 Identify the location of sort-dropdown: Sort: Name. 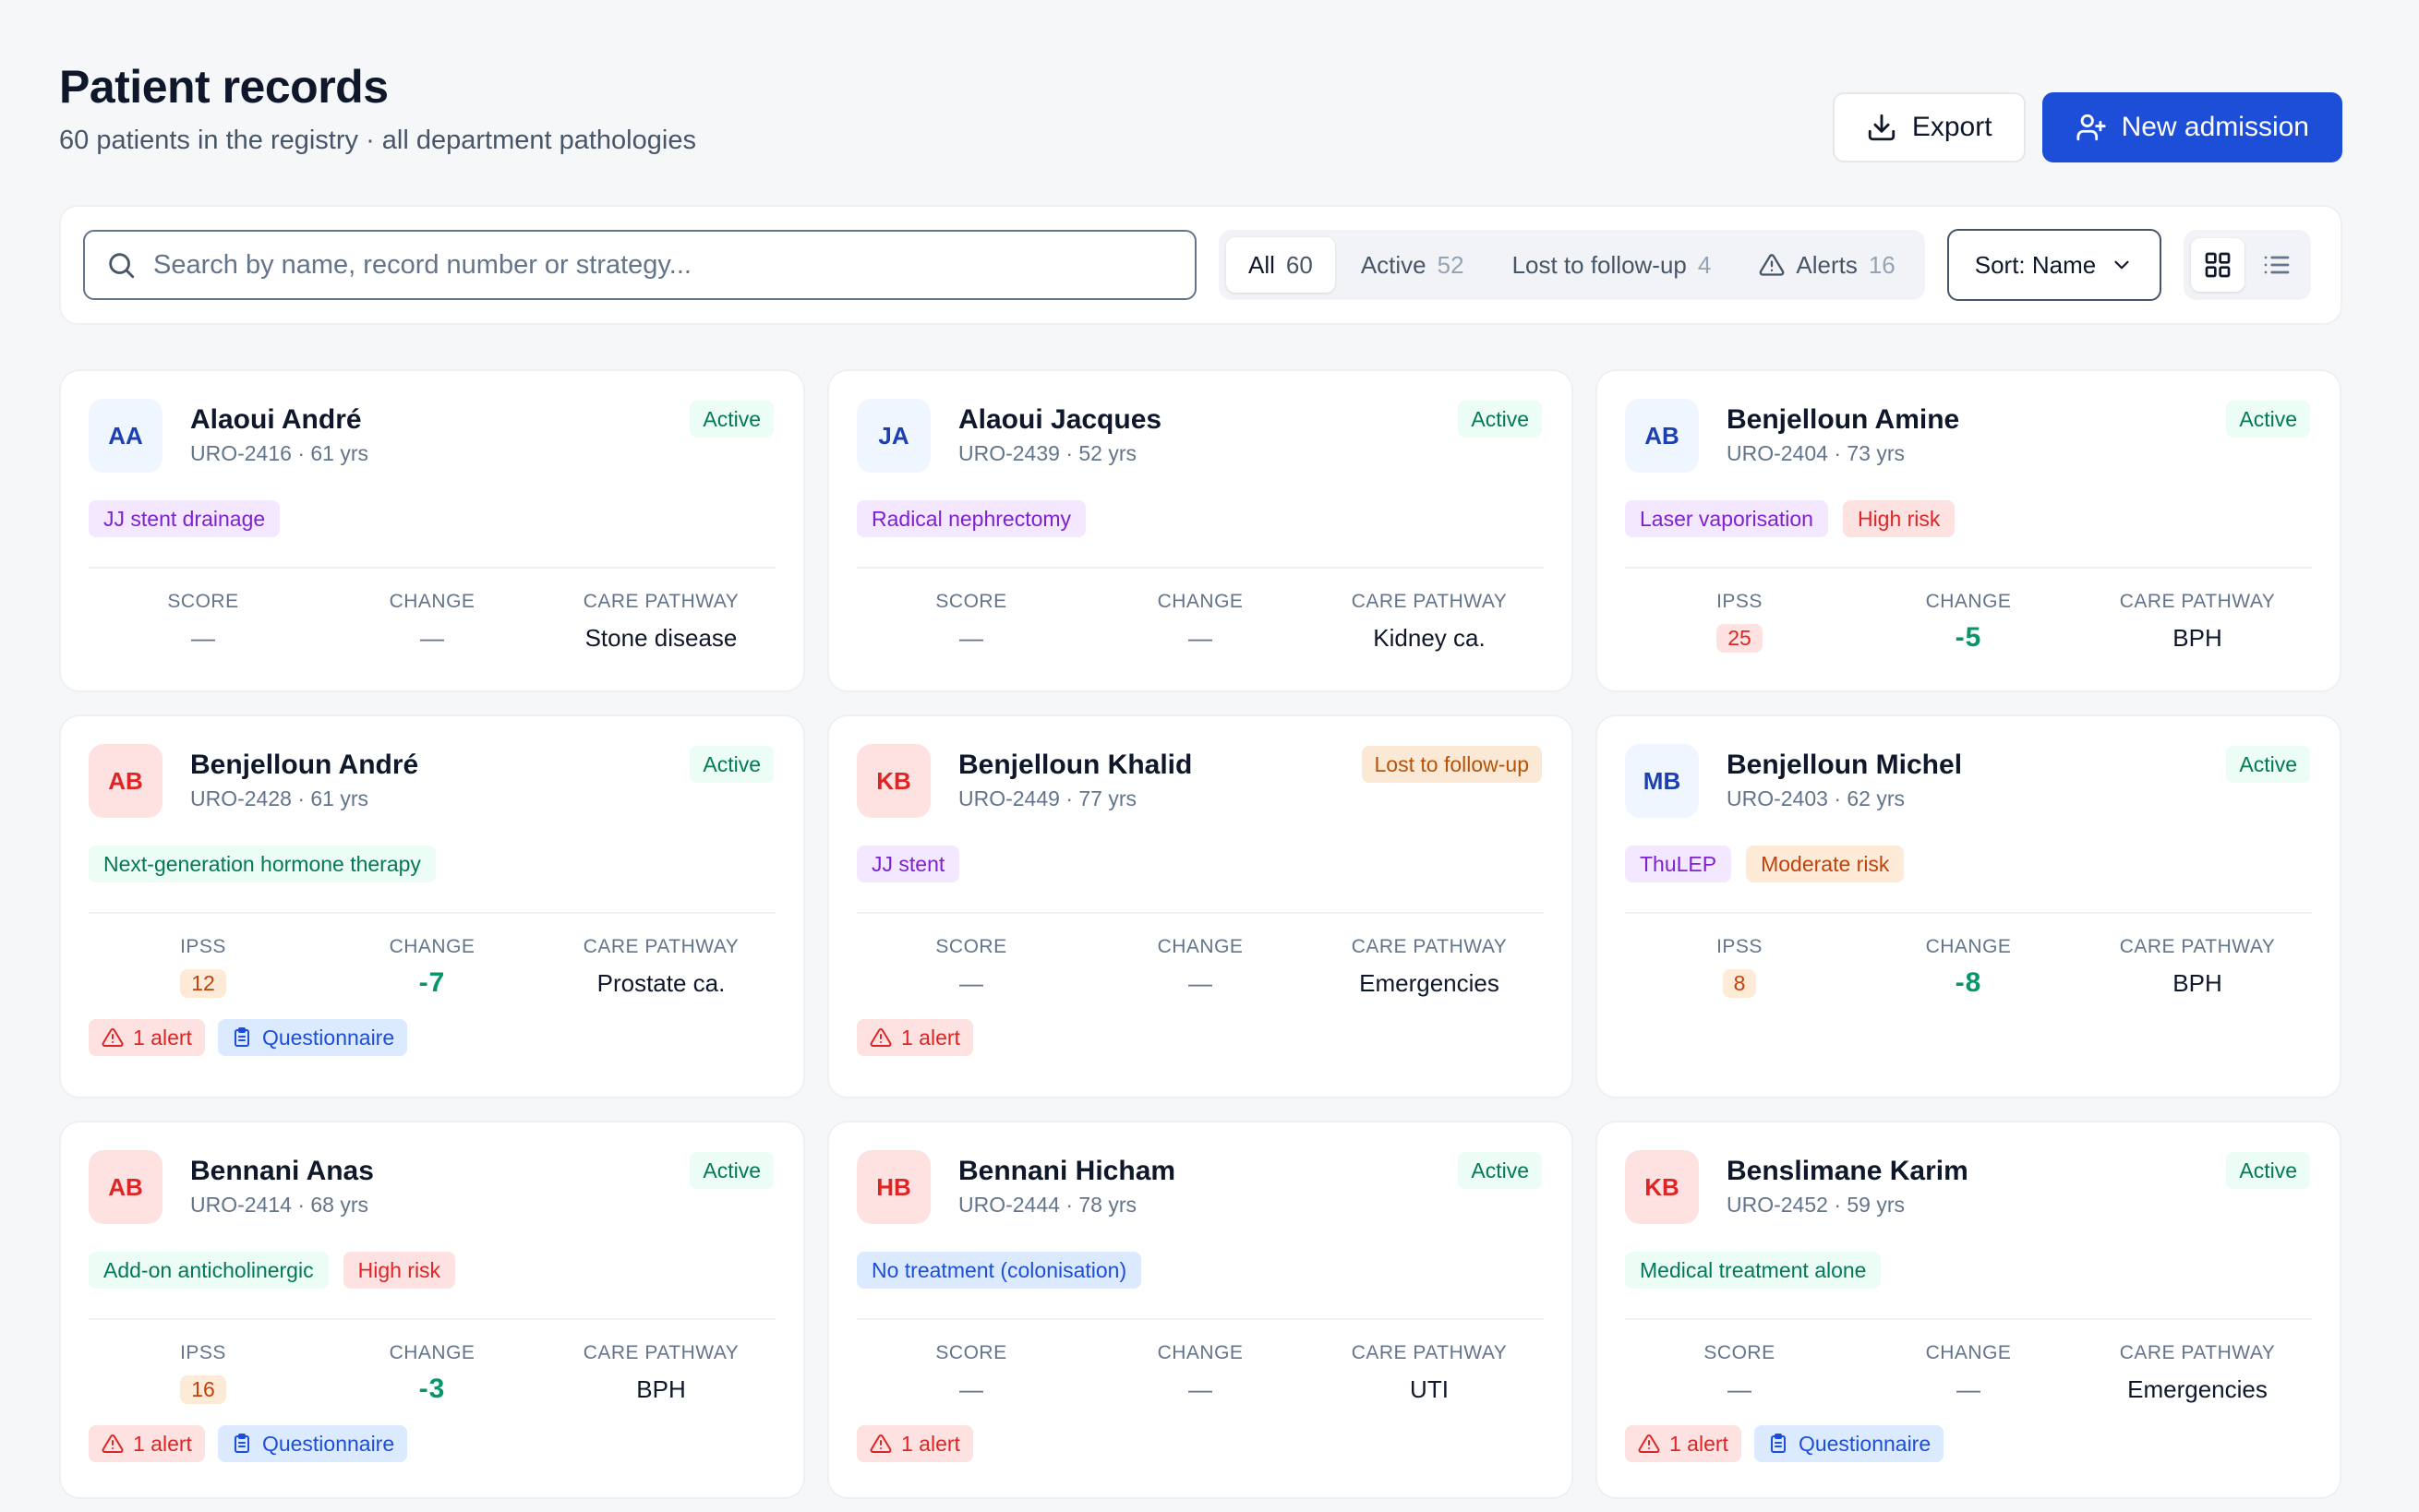
(2053, 265).